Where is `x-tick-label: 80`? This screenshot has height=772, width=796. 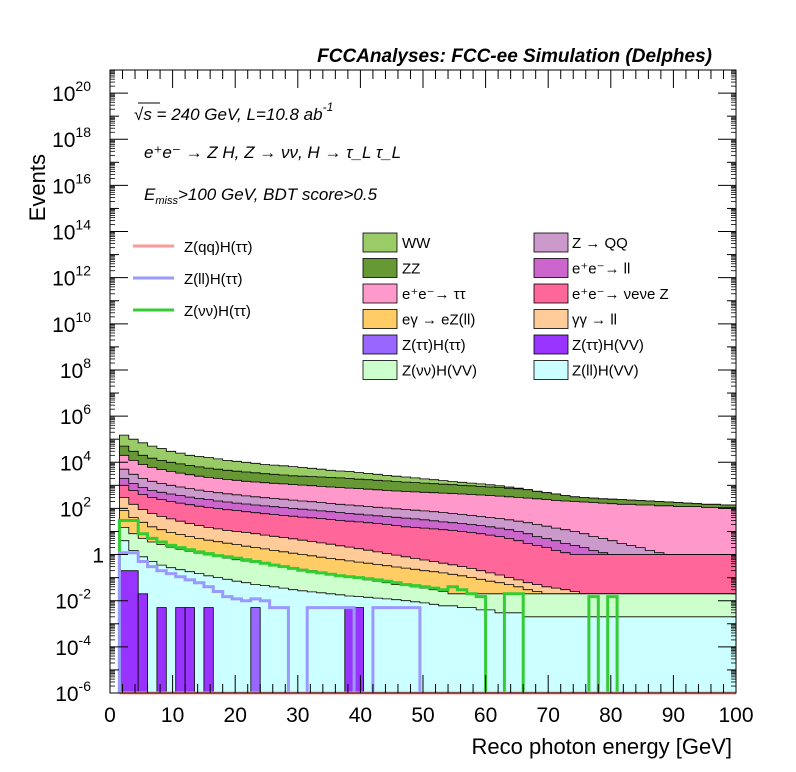 x-tick-label: 80 is located at coordinates (610, 715).